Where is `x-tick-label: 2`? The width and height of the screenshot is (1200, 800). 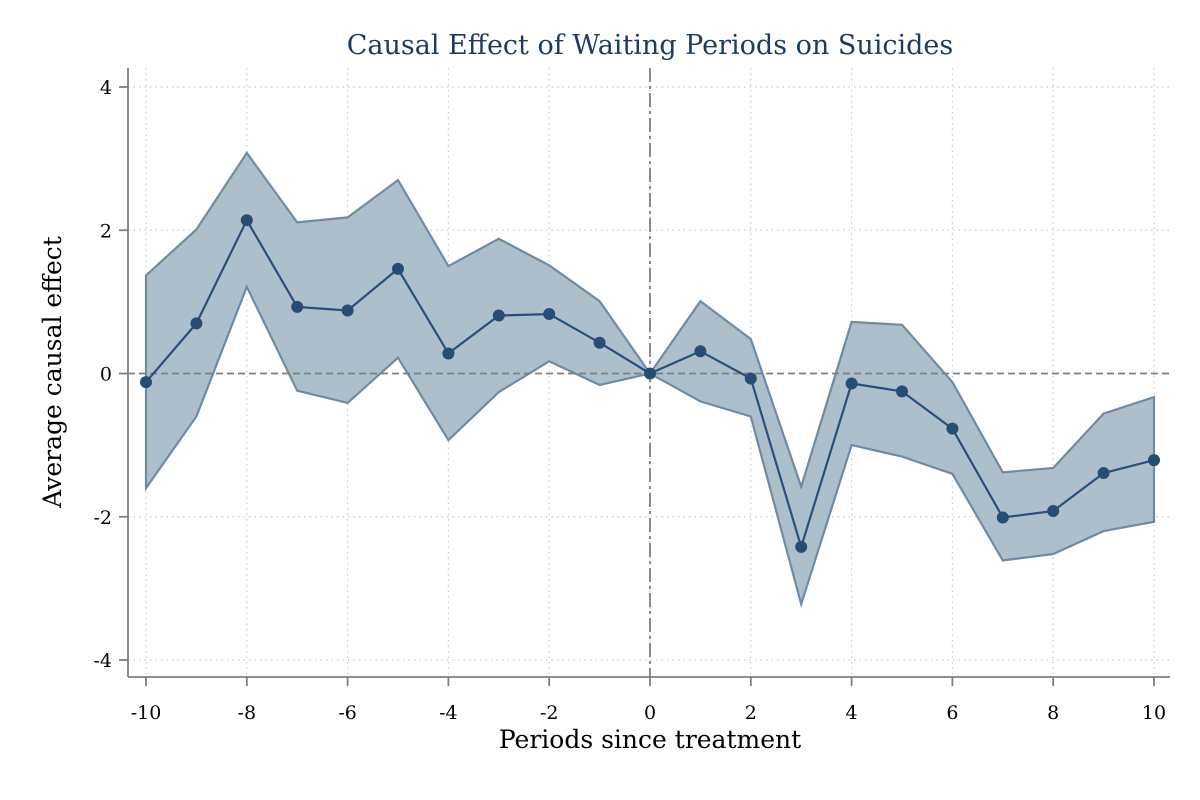 x-tick-label: 2 is located at coordinates (751, 713).